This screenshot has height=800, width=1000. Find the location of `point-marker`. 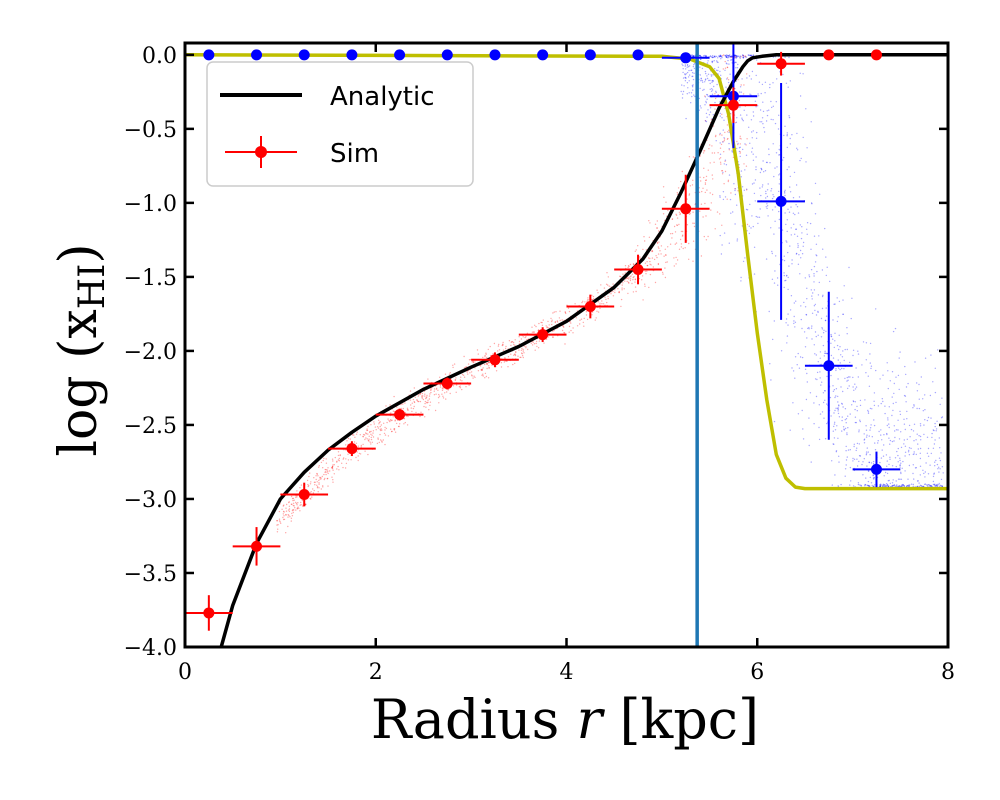

point-marker is located at coordinates (829, 55).